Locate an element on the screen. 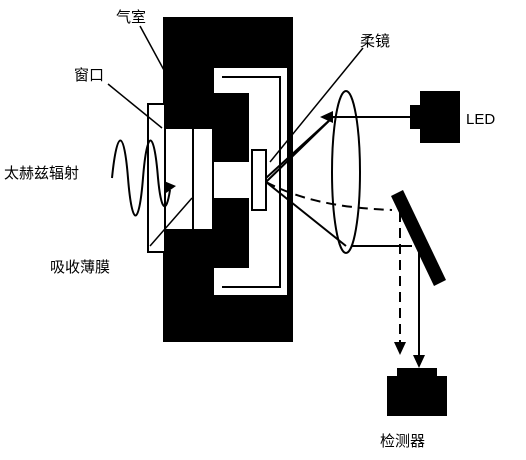  leader-flexible-mirror is located at coordinates (316, 105).